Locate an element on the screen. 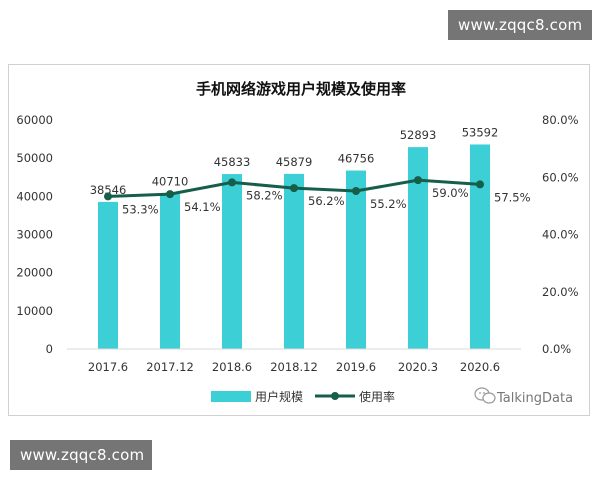 The image size is (600, 480). chart-title: 手机网络游戏用户规模及使用率 is located at coordinates (301, 89).